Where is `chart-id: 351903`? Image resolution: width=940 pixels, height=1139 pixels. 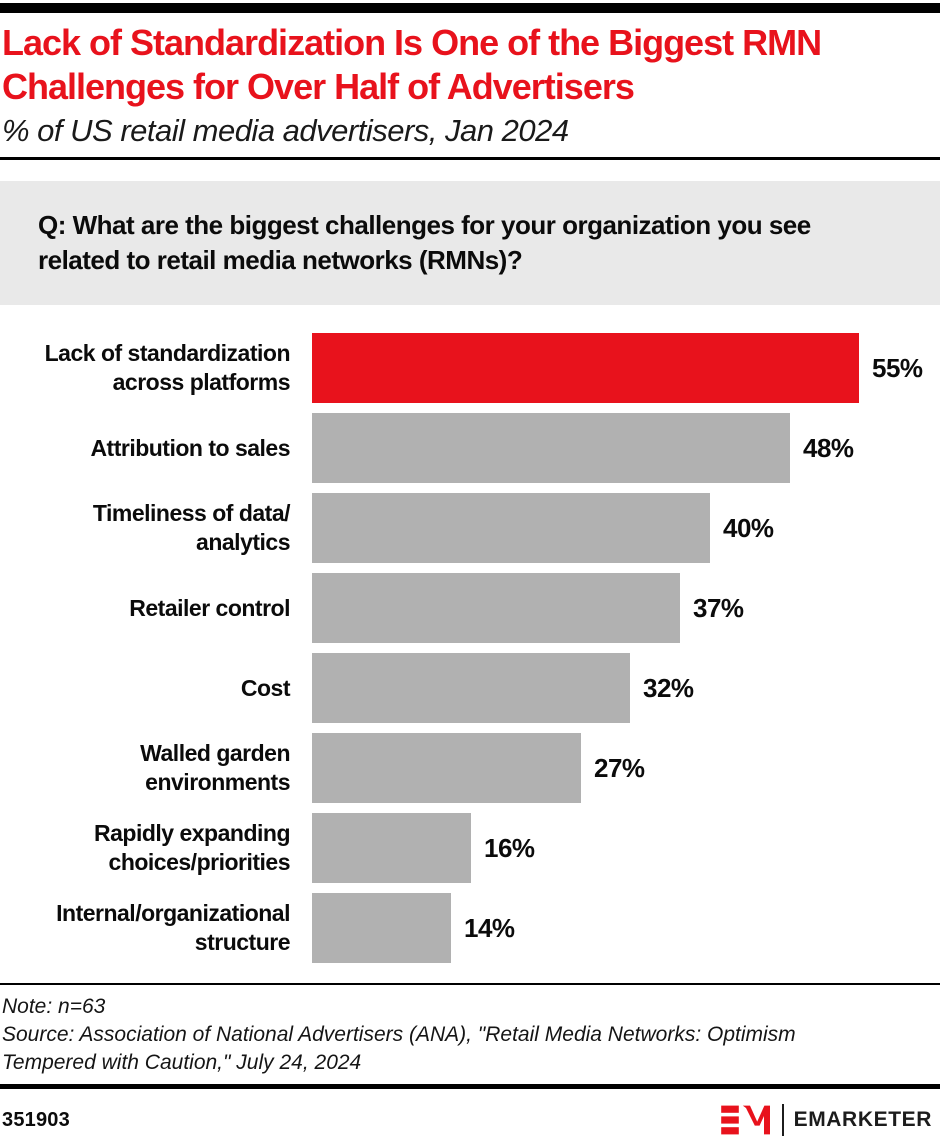
chart-id: 351903 is located at coordinates (36, 1119).